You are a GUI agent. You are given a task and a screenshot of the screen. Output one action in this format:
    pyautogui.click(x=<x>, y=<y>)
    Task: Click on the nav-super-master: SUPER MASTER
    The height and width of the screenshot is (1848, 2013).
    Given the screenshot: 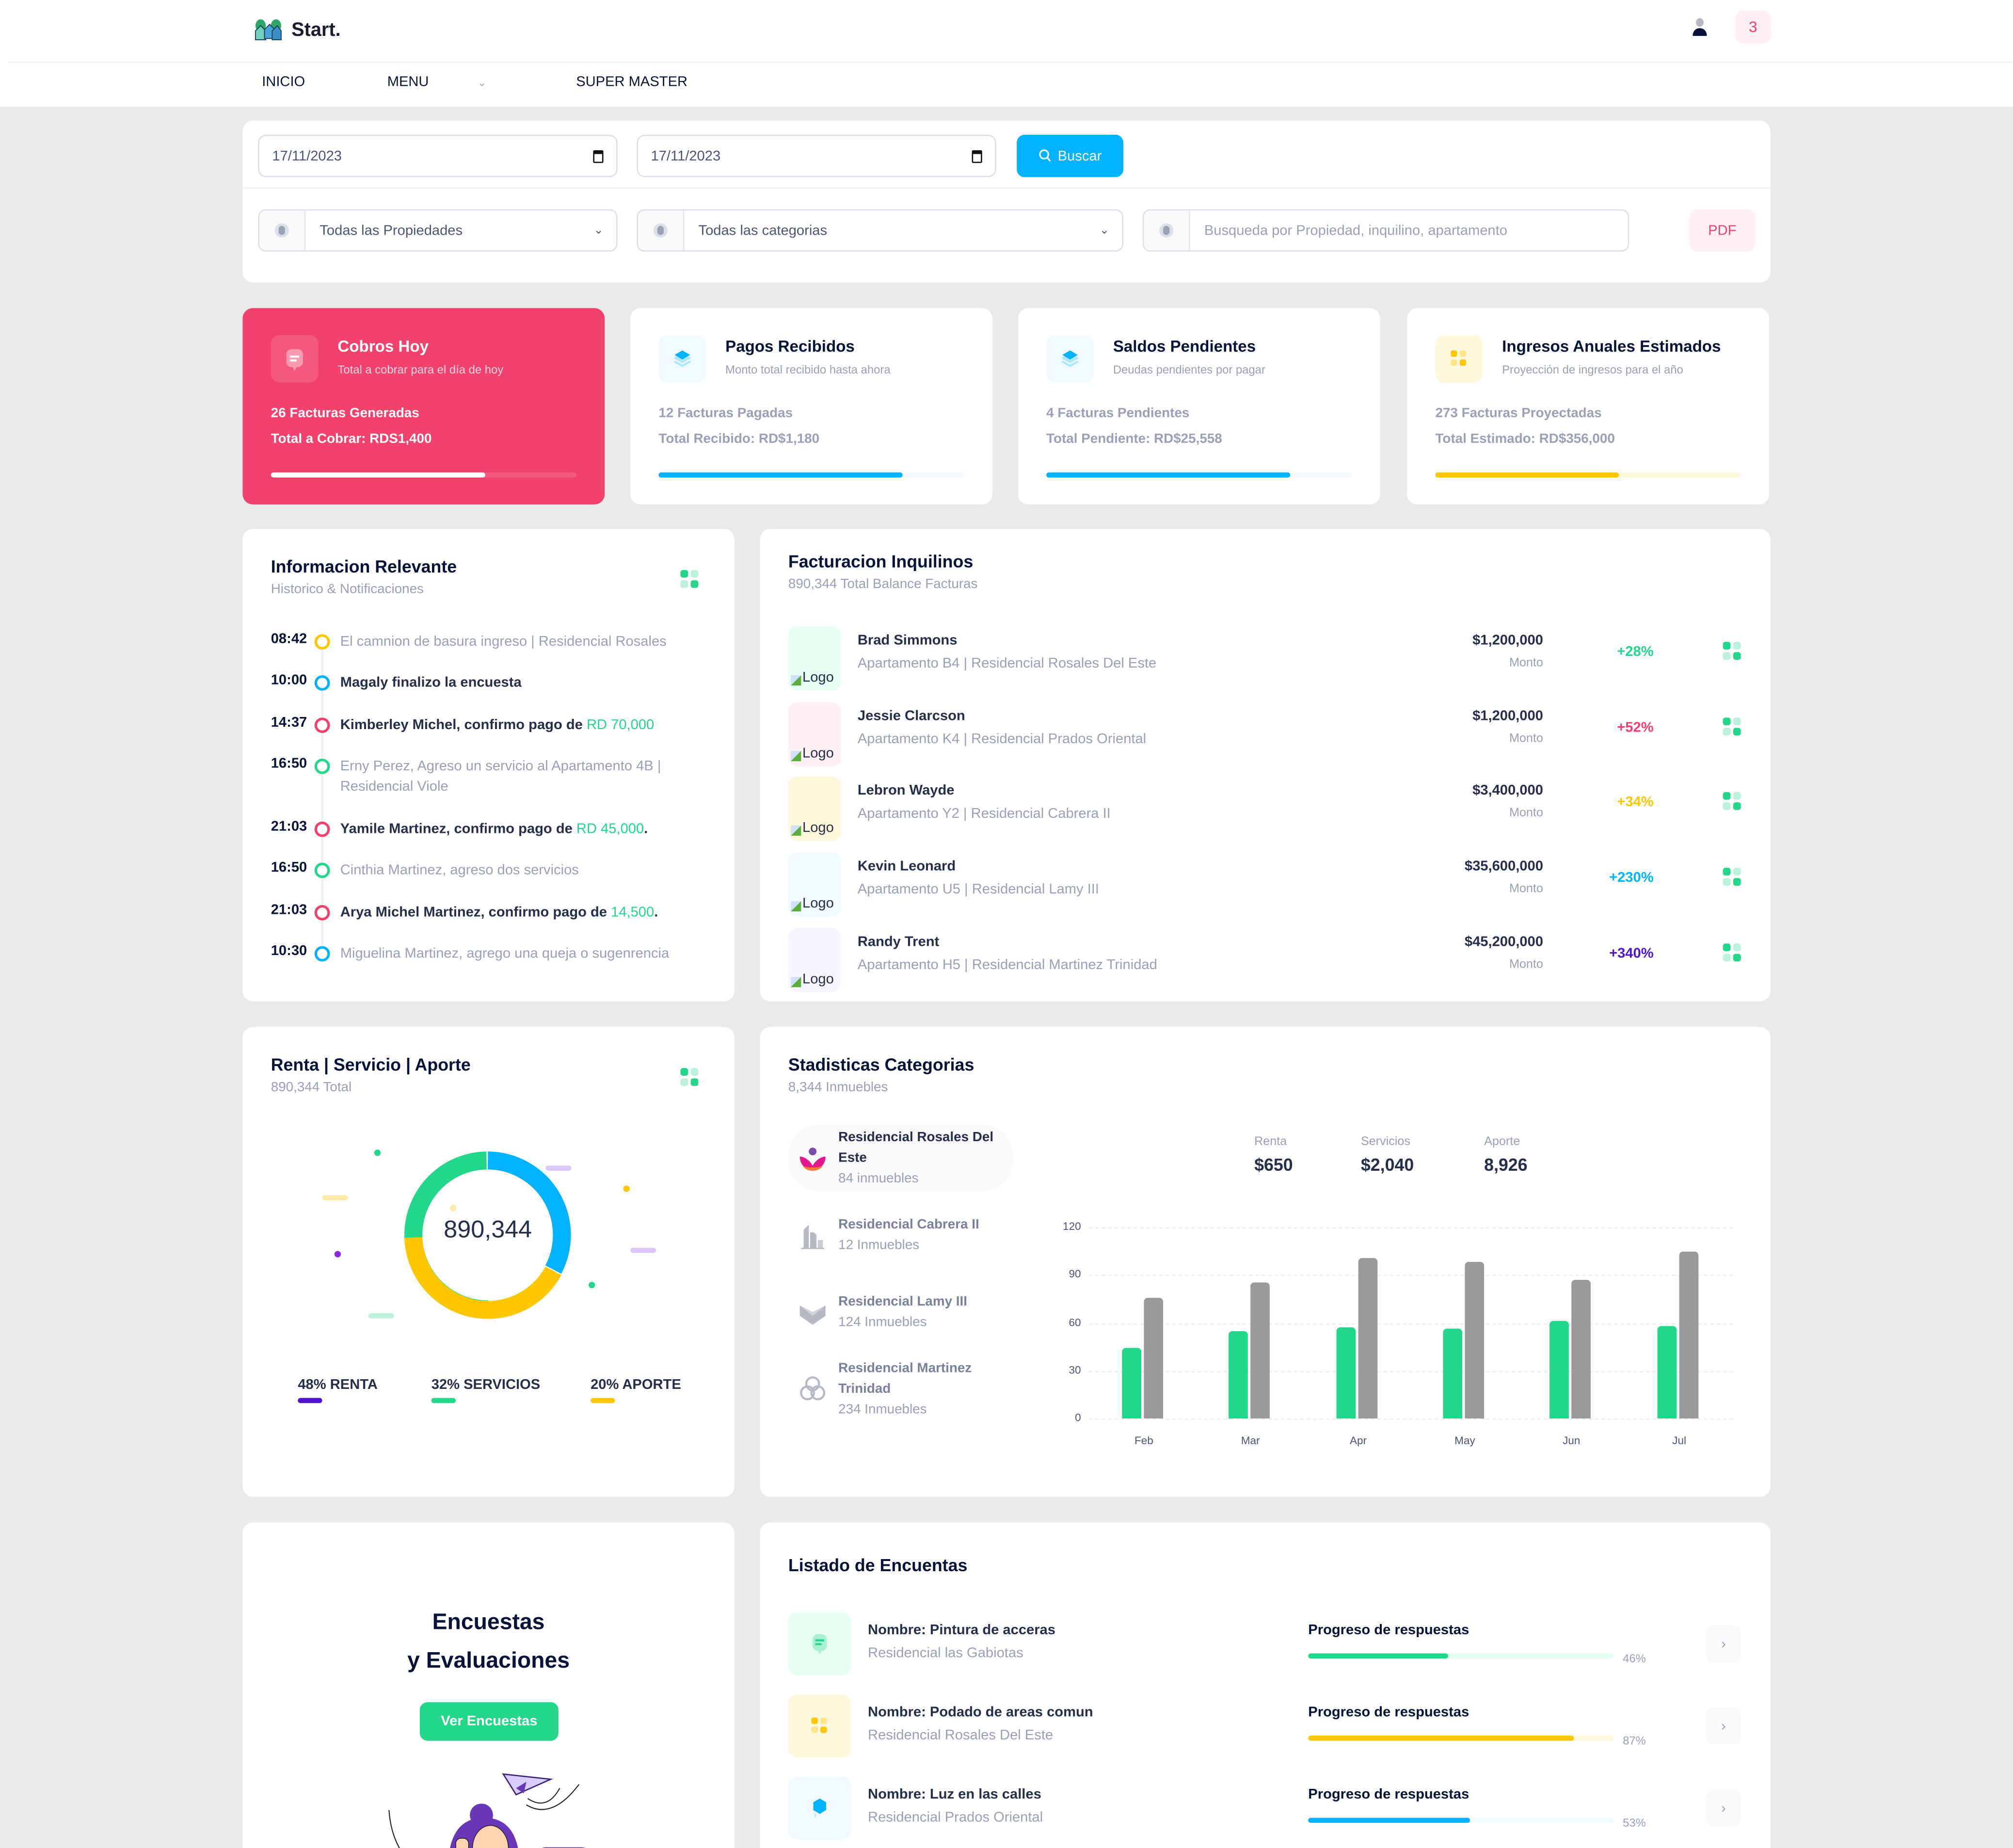 What is the action you would take?
    pyautogui.click(x=652, y=82)
    